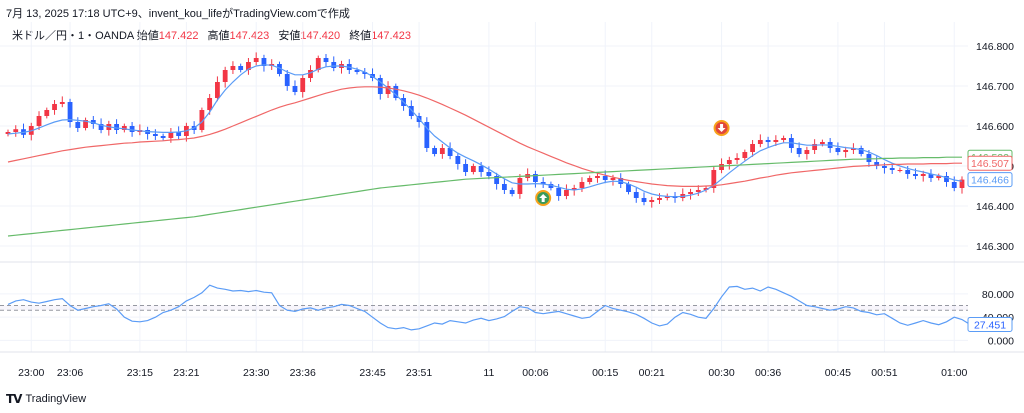  Describe the element at coordinates (838, 373) in the screenshot. I see `time-tick-label: 00:45` at that location.